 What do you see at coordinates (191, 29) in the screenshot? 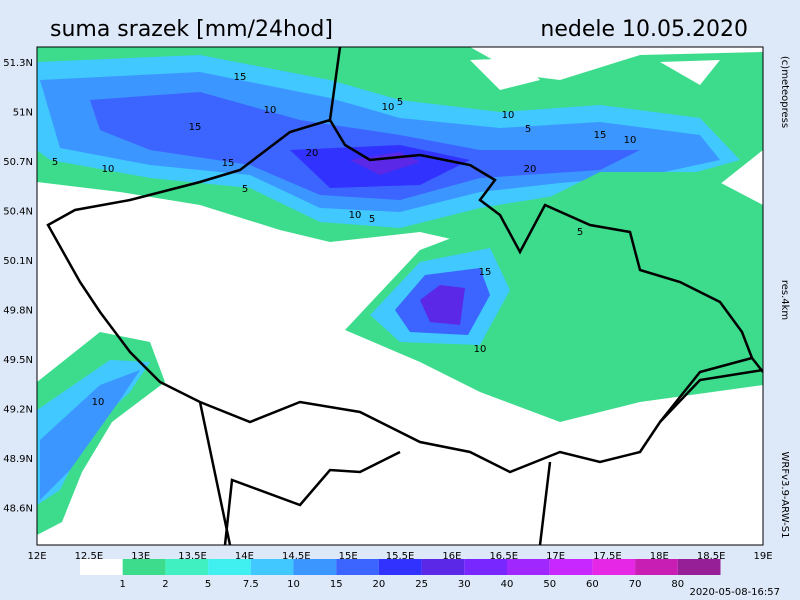
I see `title: suma srazek [mm/24hod]` at bounding box center [191, 29].